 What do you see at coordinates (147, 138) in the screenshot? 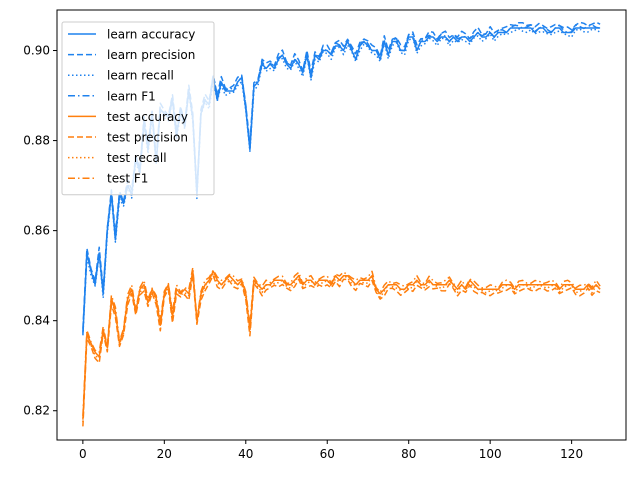
I see `legend-label: test precision` at bounding box center [147, 138].